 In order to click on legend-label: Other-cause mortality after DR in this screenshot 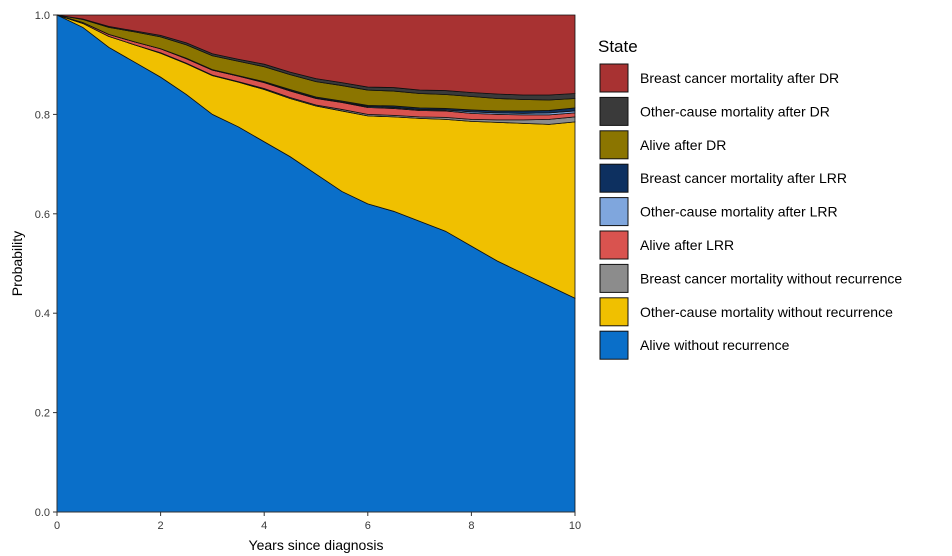, I will do `click(735, 111)`.